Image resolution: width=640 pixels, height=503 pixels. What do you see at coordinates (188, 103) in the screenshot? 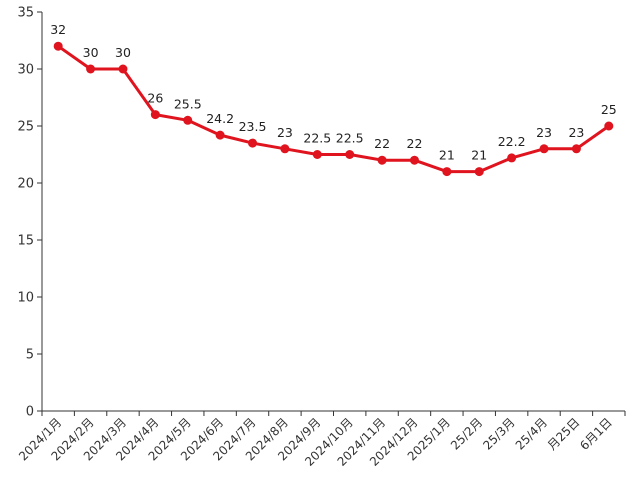
I see `data-label: 25.5` at bounding box center [188, 103].